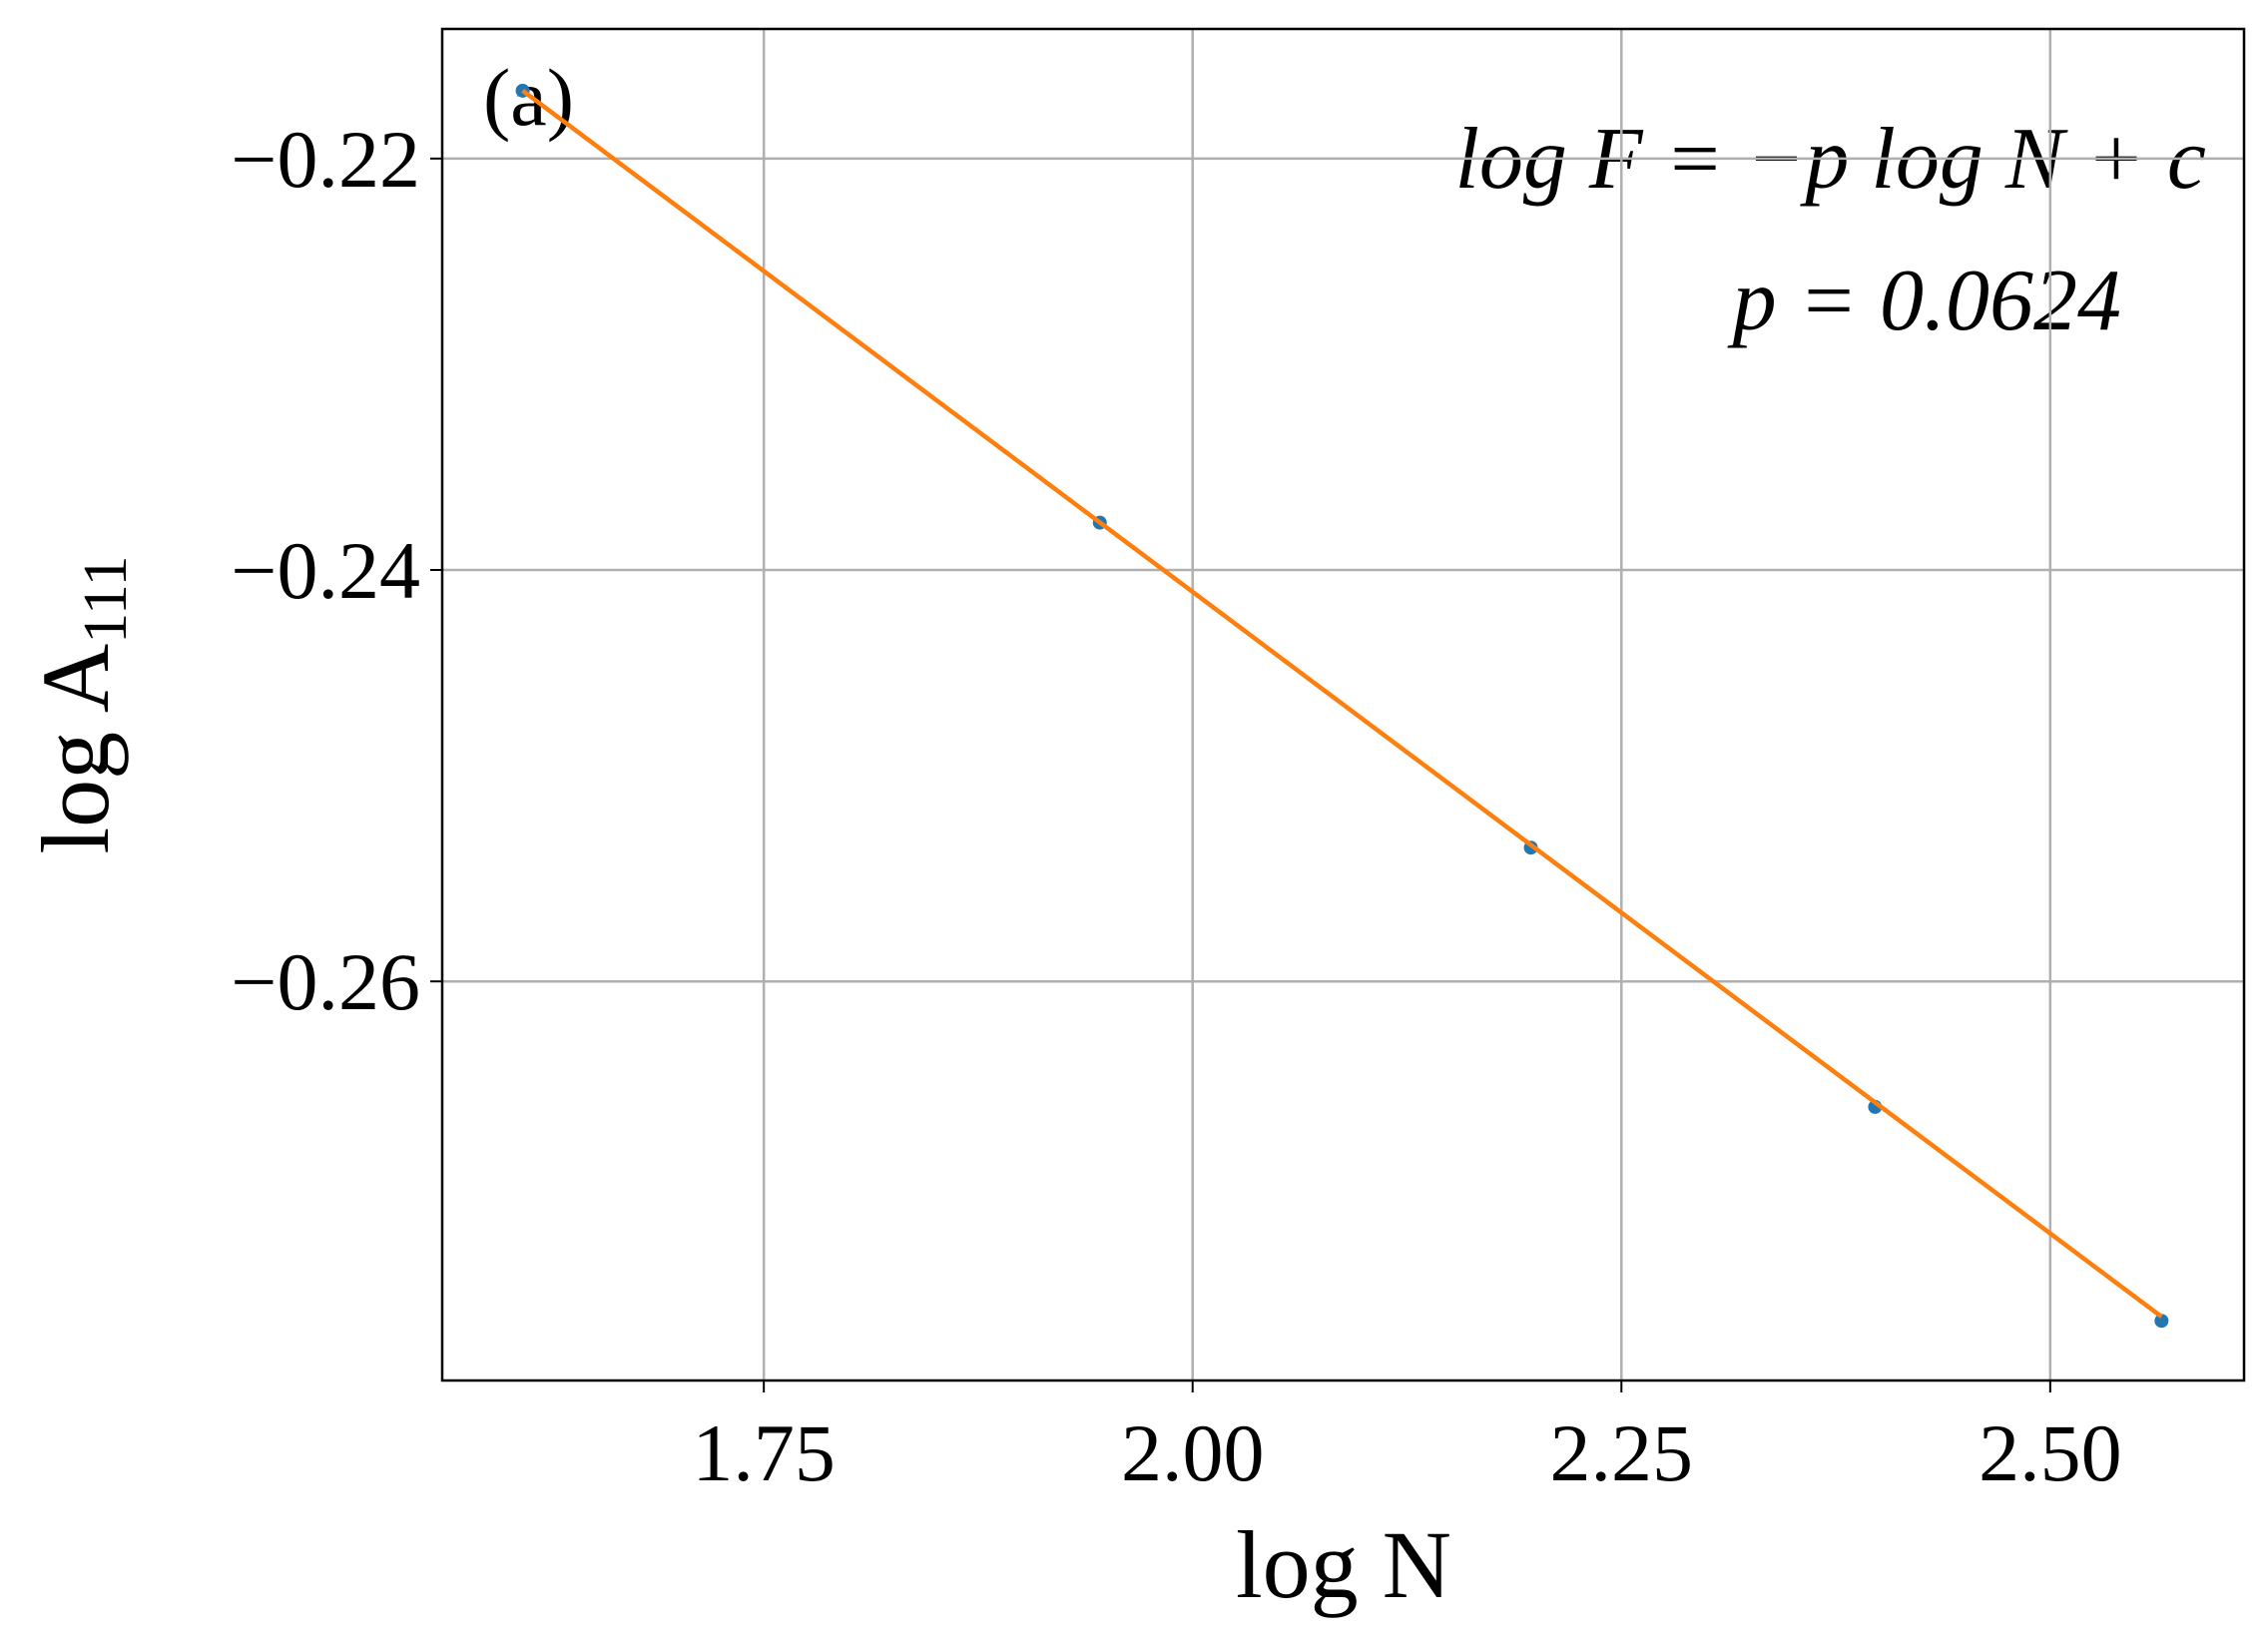  I want to click on y-axis-label: log A111, so click(81, 704).